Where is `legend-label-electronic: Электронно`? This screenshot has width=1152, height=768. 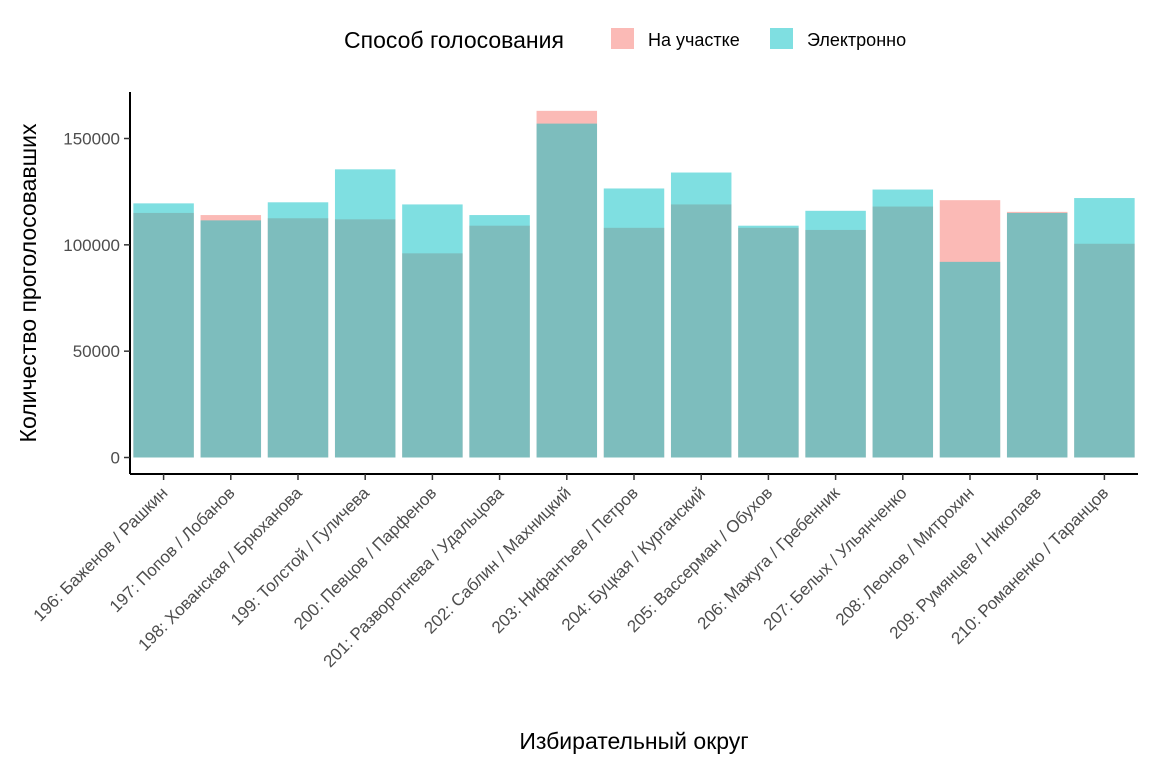
legend-label-electronic: Электронно is located at coordinates (856, 40).